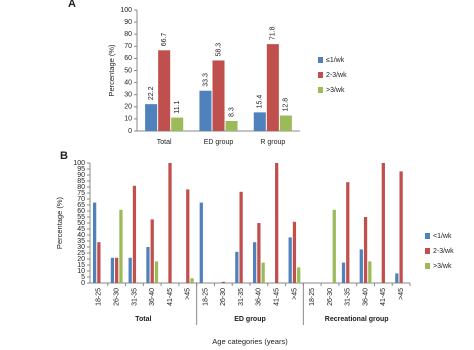  I want to click on y-tick-label: 45, so click(81, 229).